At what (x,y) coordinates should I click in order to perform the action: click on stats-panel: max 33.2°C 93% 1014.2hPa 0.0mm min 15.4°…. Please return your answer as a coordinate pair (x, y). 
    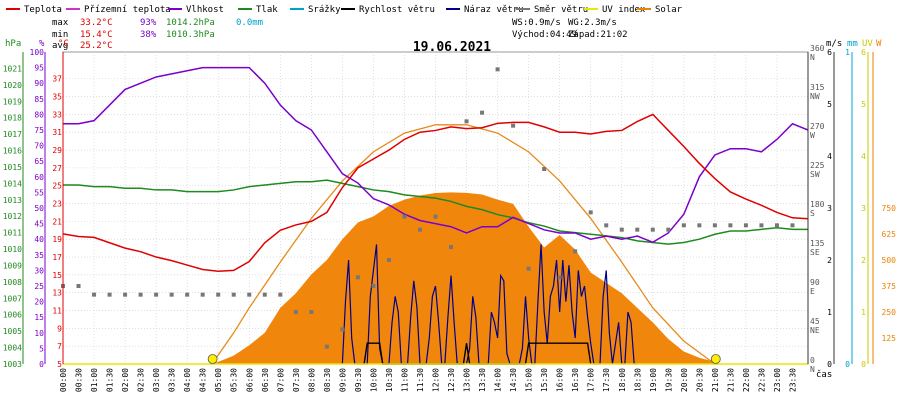
    Looking at the image, I should click on (340, 34).